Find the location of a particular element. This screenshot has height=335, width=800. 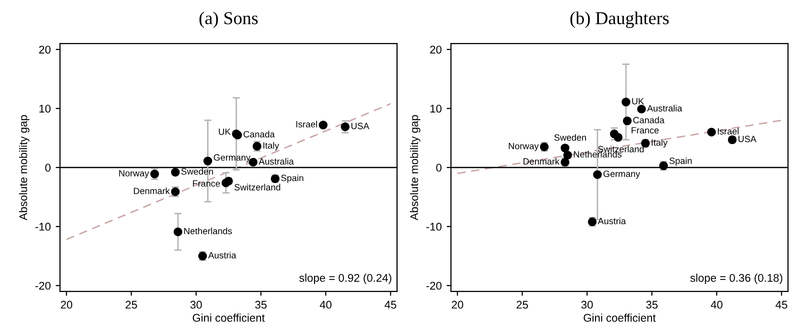

chart-title: (a) Sons is located at coordinates (228, 20).